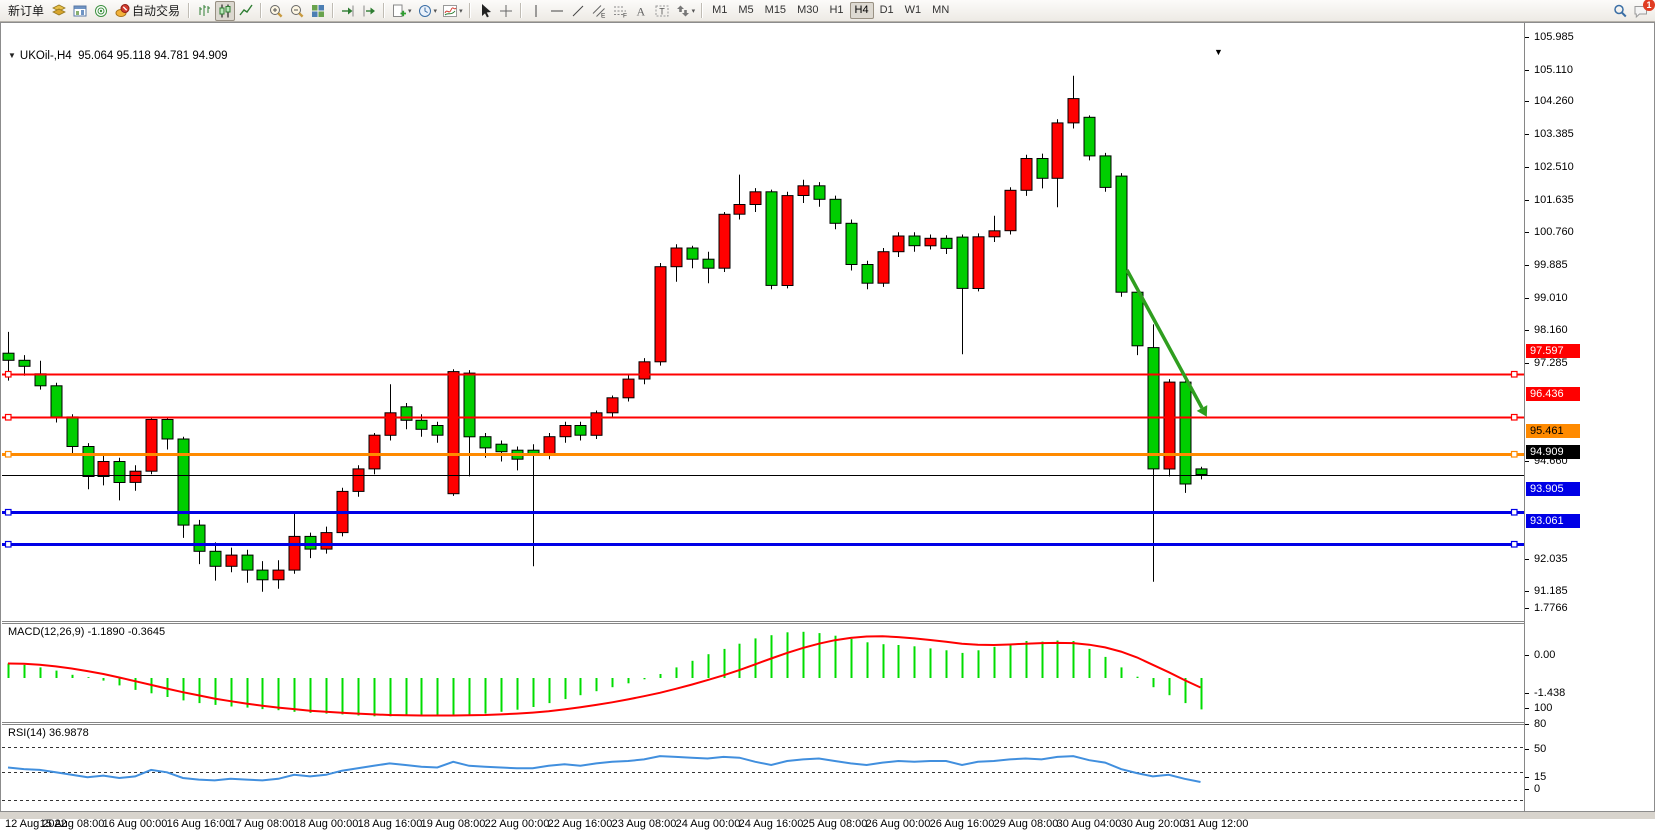 The width and height of the screenshot is (1655, 835). I want to click on new-order-button: 新订单, so click(26, 11).